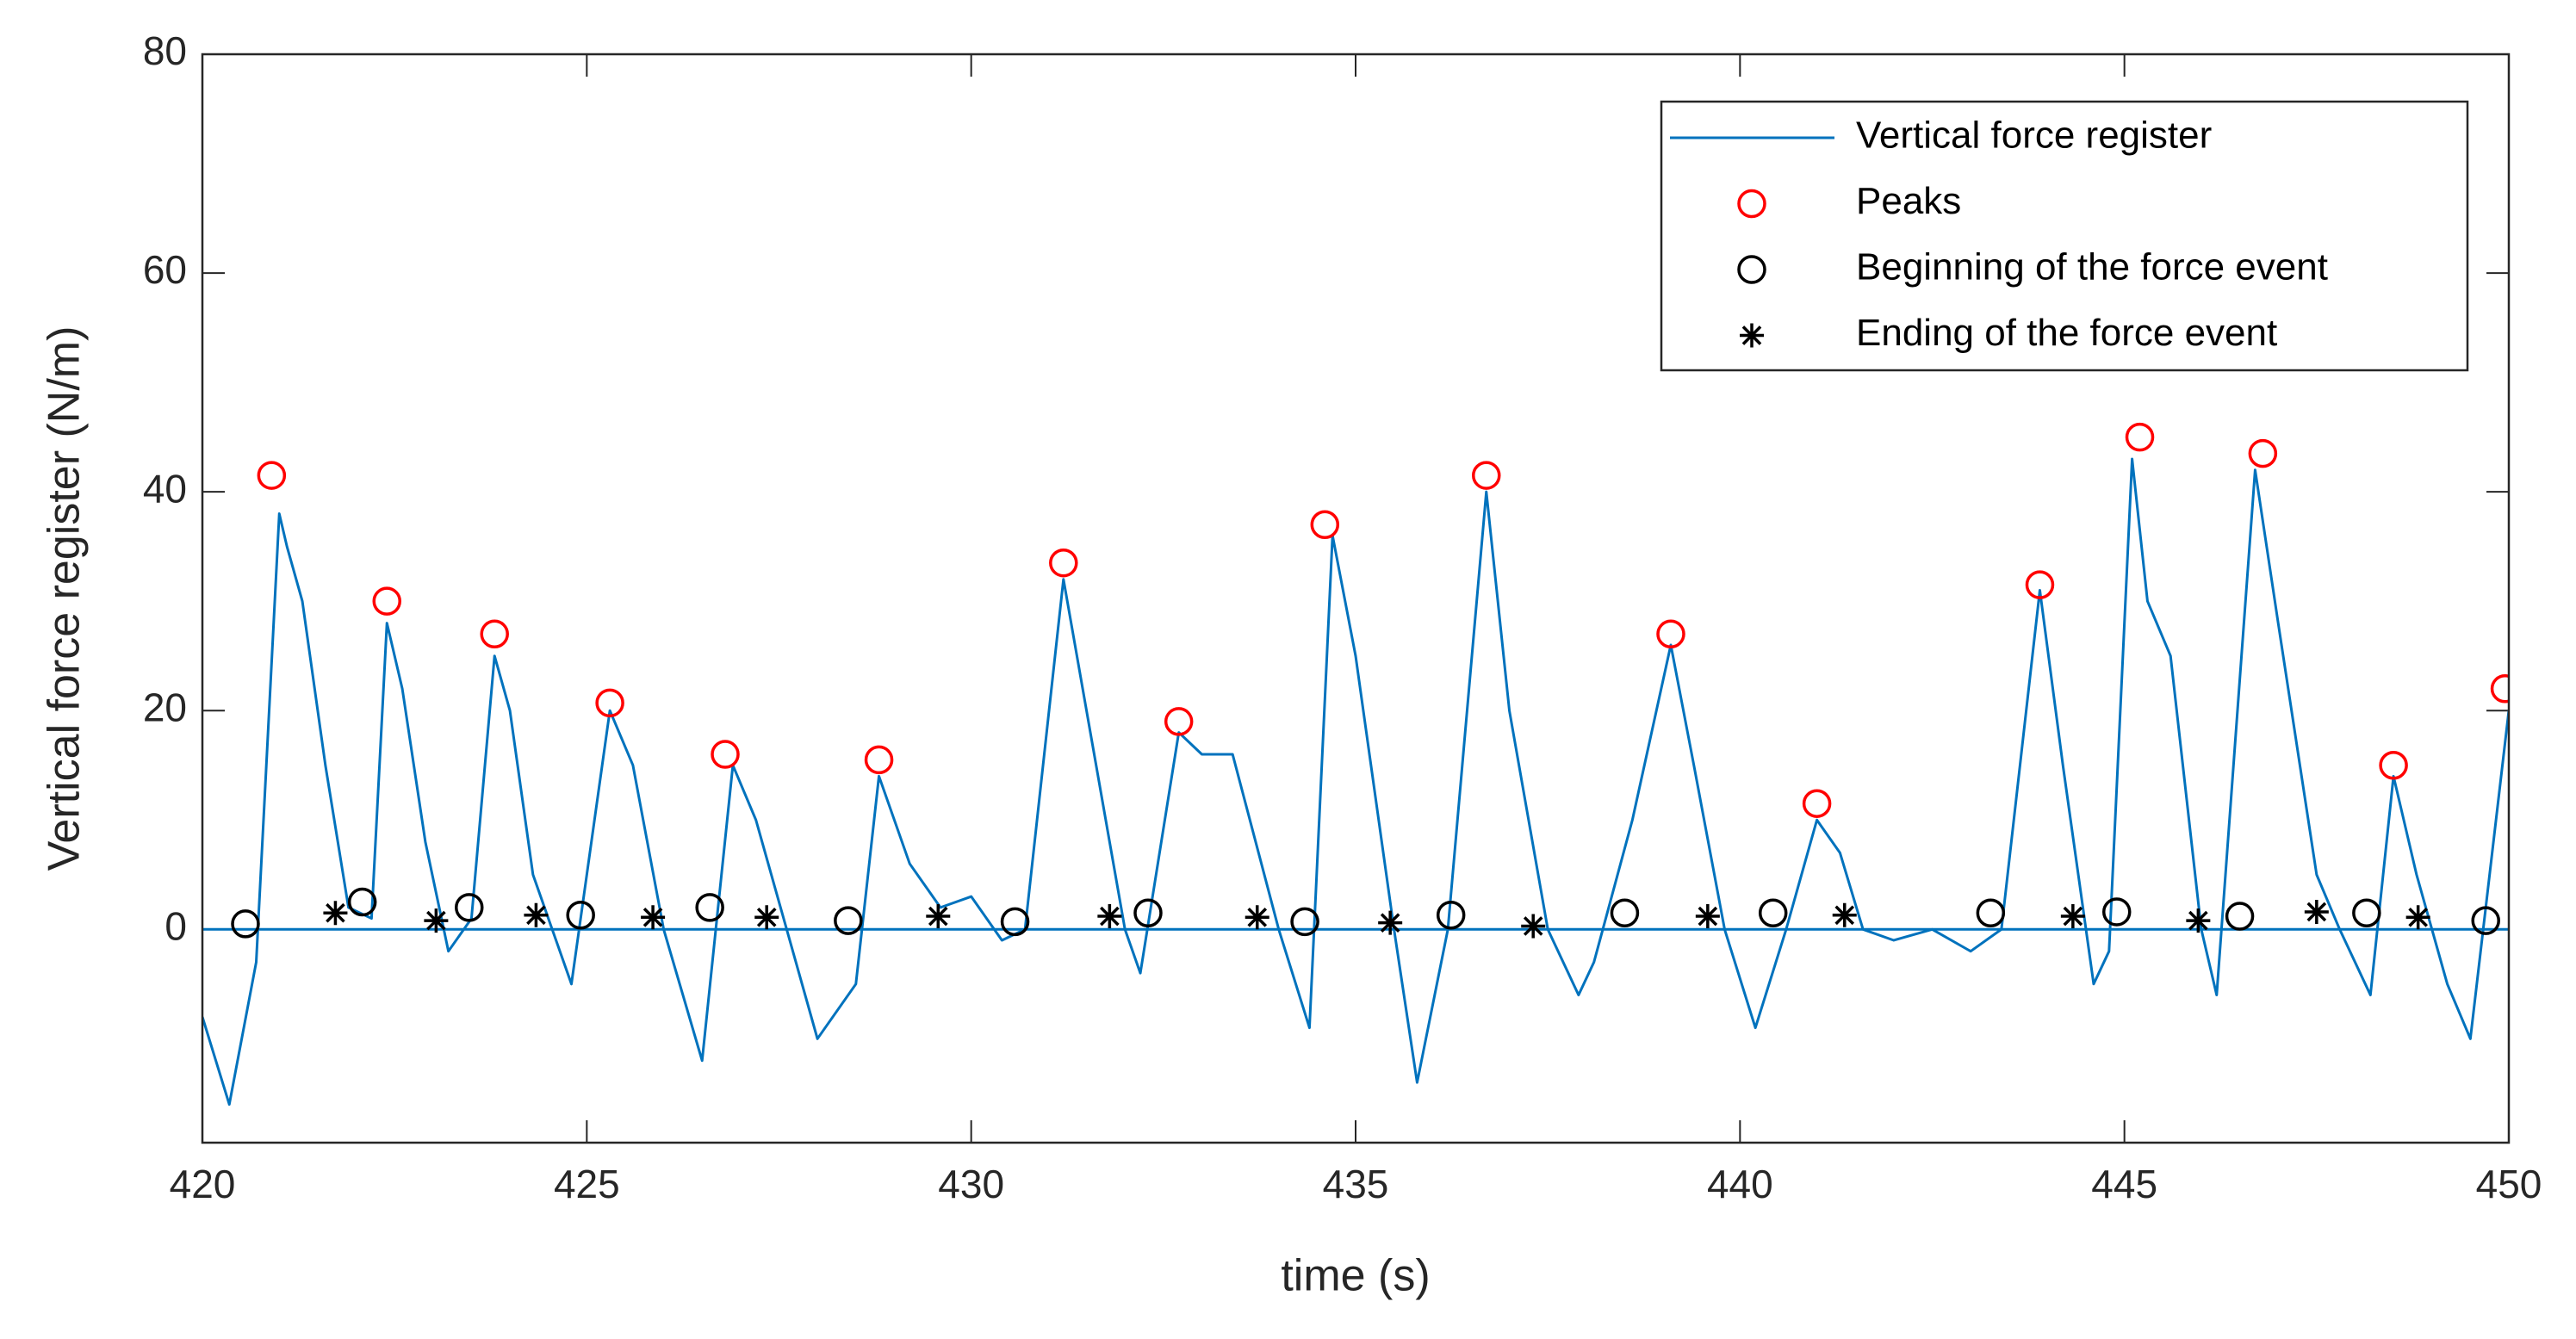 The width and height of the screenshot is (2576, 1339). I want to click on legend-label: Beginning of the force event, so click(2092, 267).